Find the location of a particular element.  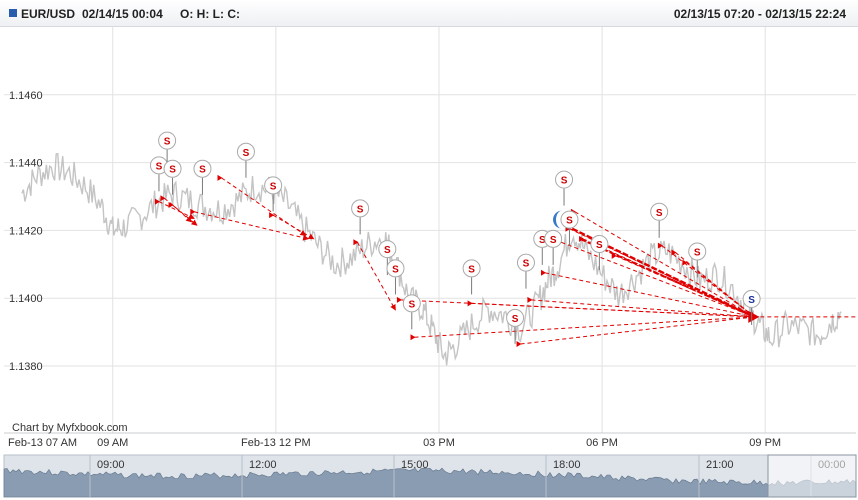

y-tick-label: 1.1420 is located at coordinates (26, 231).